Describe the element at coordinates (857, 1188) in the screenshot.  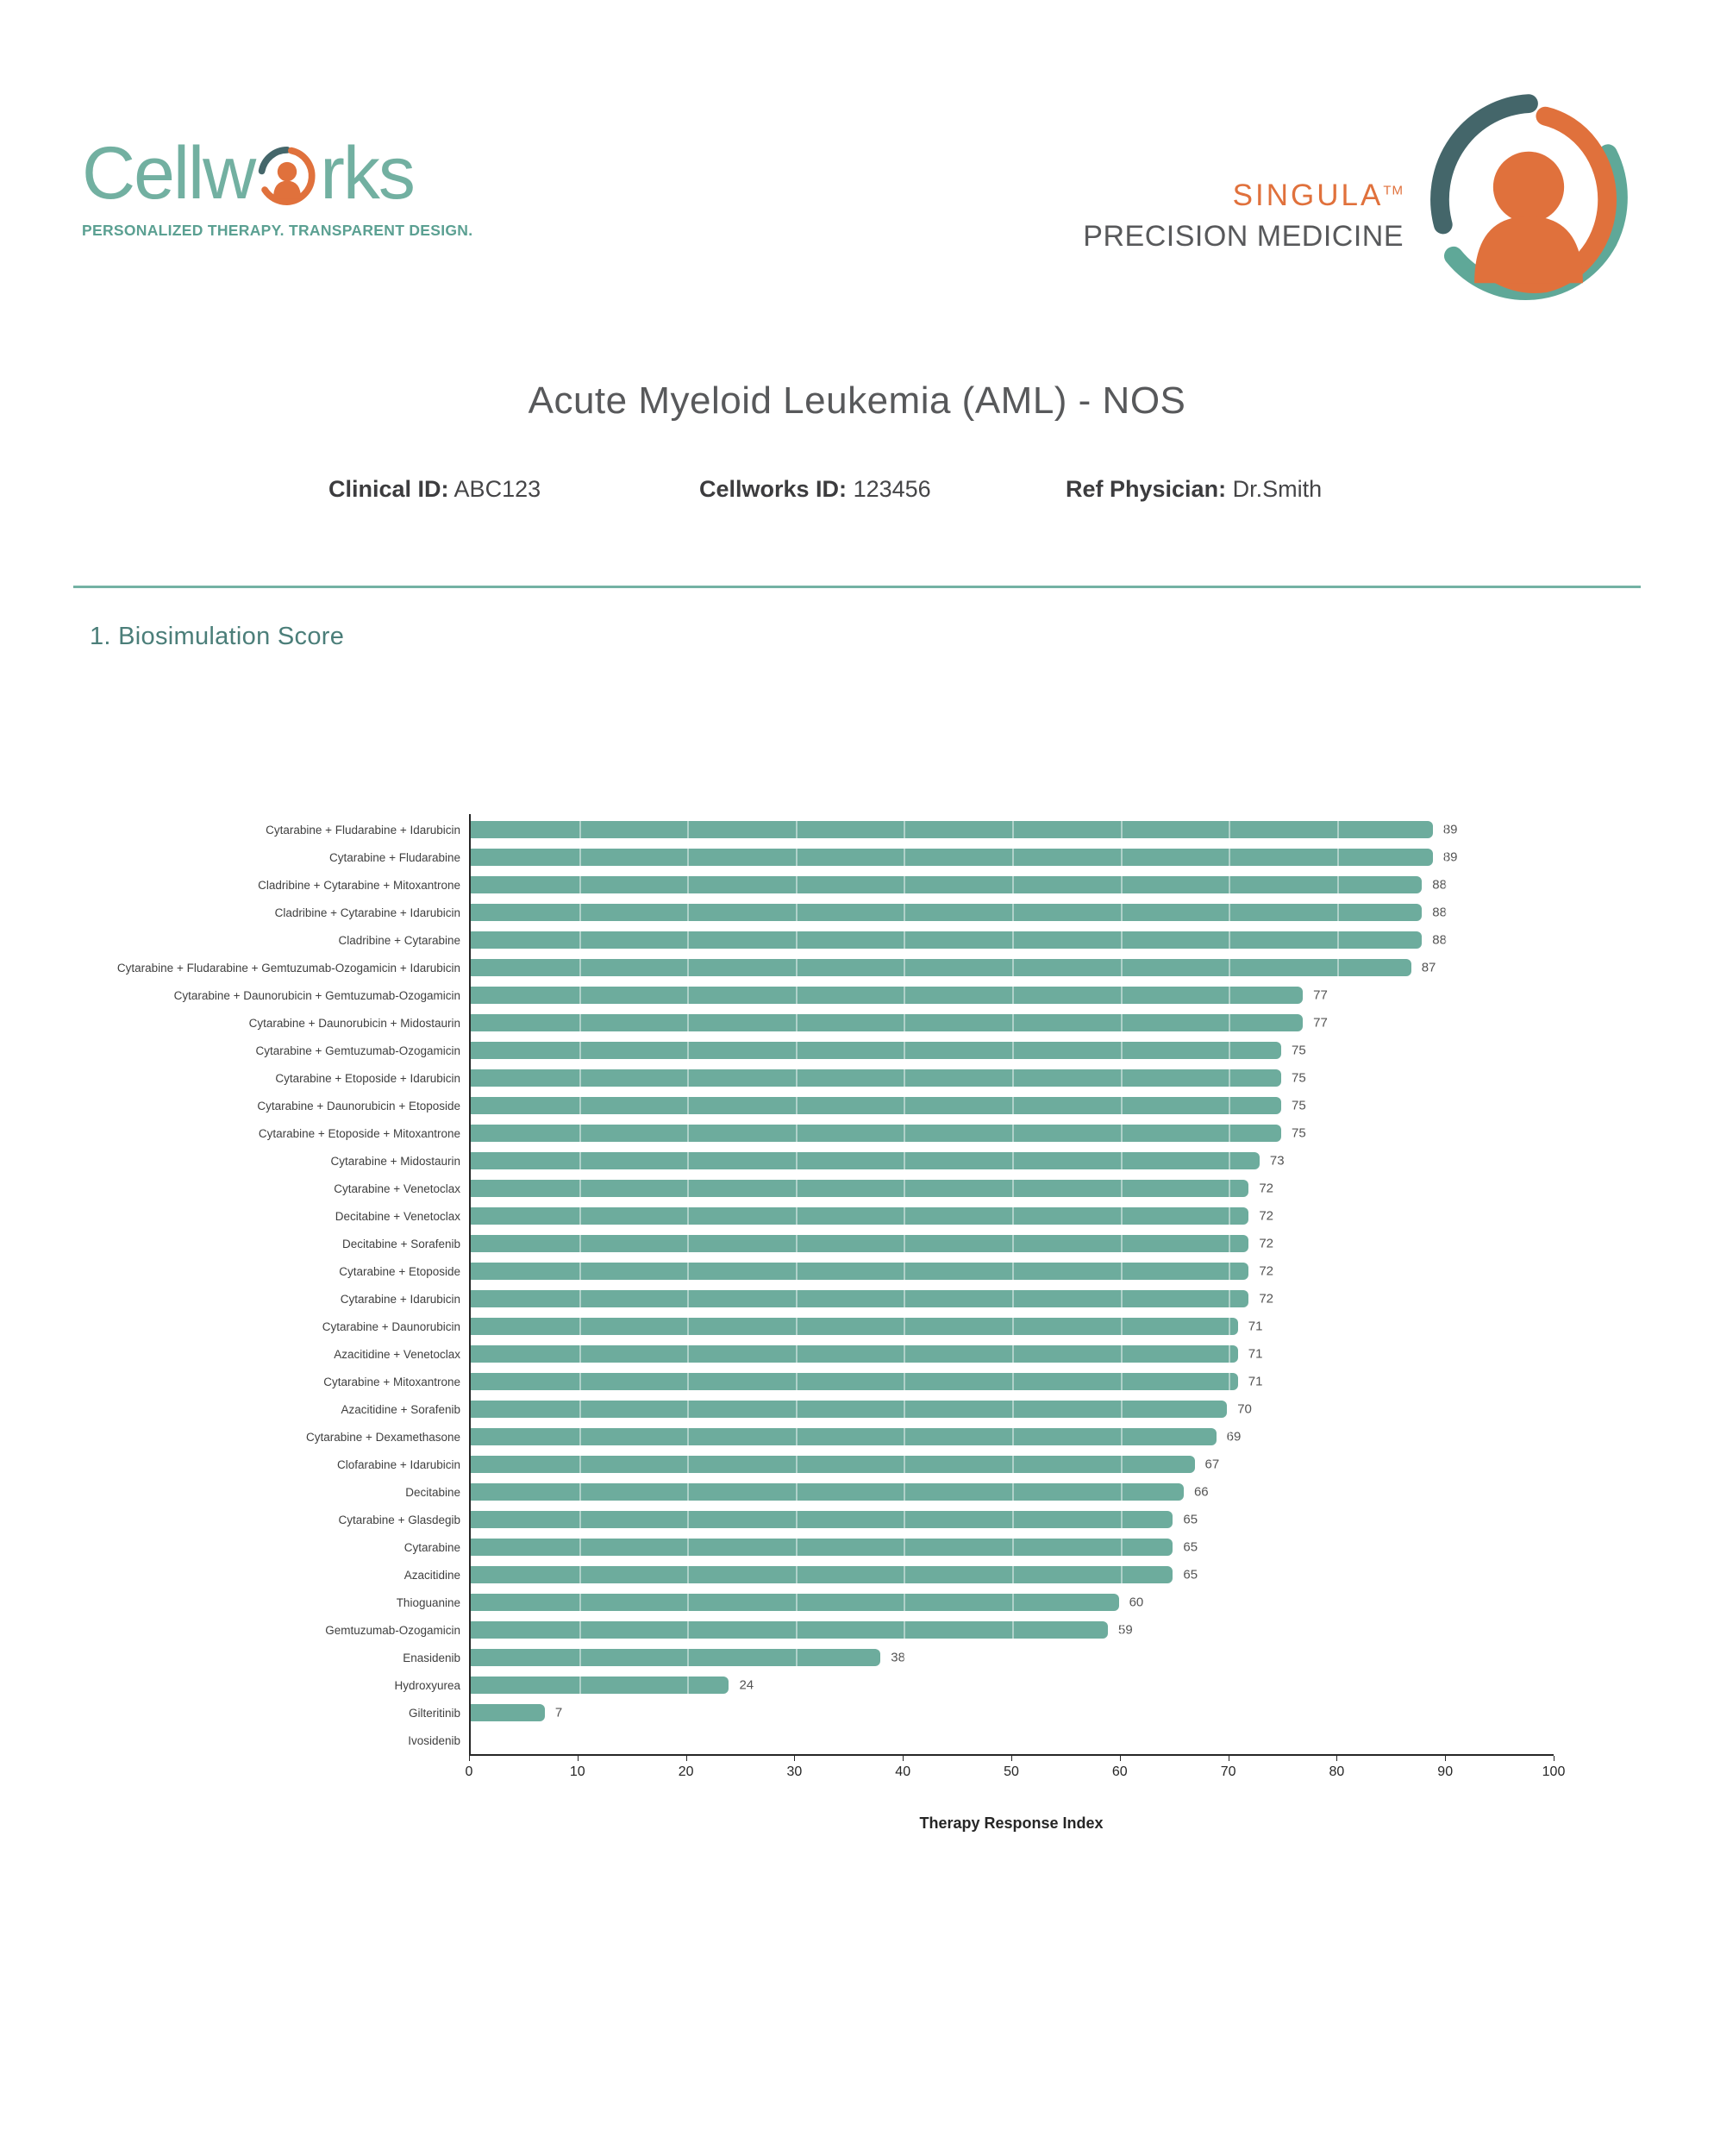
I see `chart-row: Cytarabine + Venetoclax 72` at that location.